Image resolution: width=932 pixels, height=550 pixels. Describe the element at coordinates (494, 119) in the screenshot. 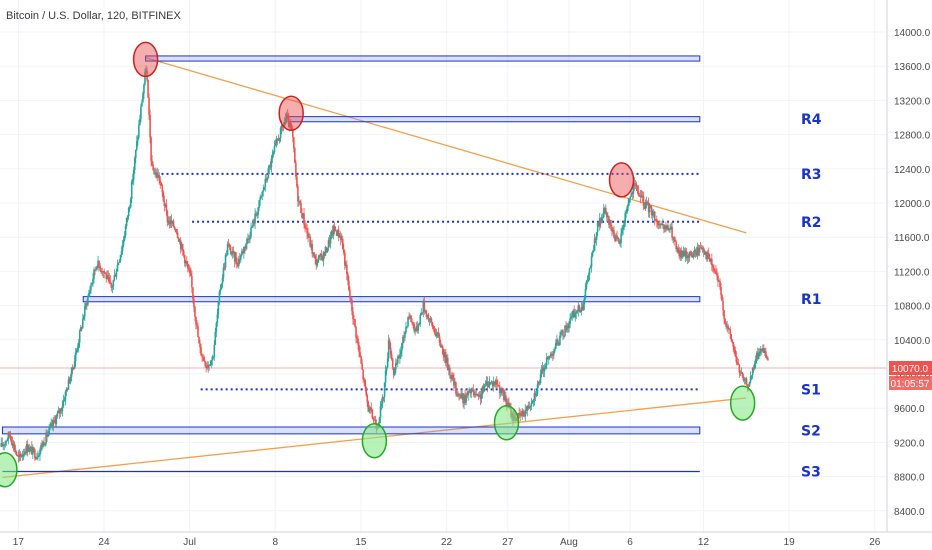

I see `level-zone-R4` at that location.